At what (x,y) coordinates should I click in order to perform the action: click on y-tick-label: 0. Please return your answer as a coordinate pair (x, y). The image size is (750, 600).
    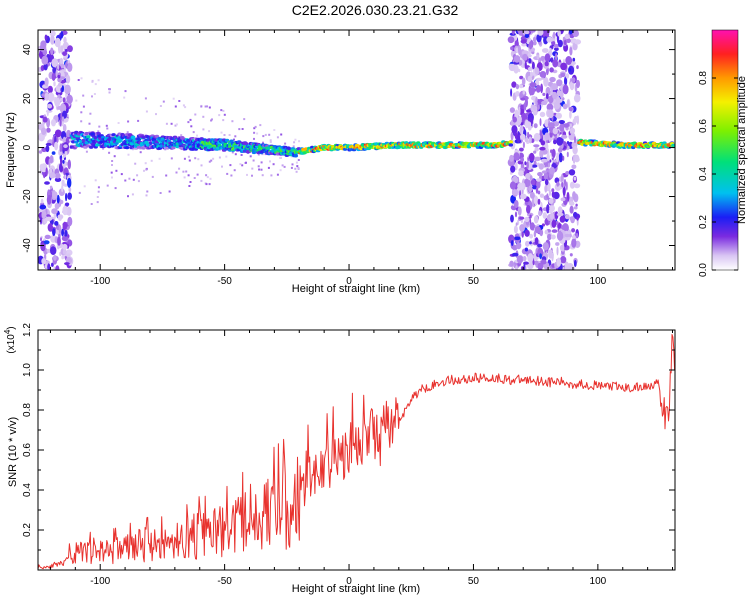
    Looking at the image, I should click on (27, 147).